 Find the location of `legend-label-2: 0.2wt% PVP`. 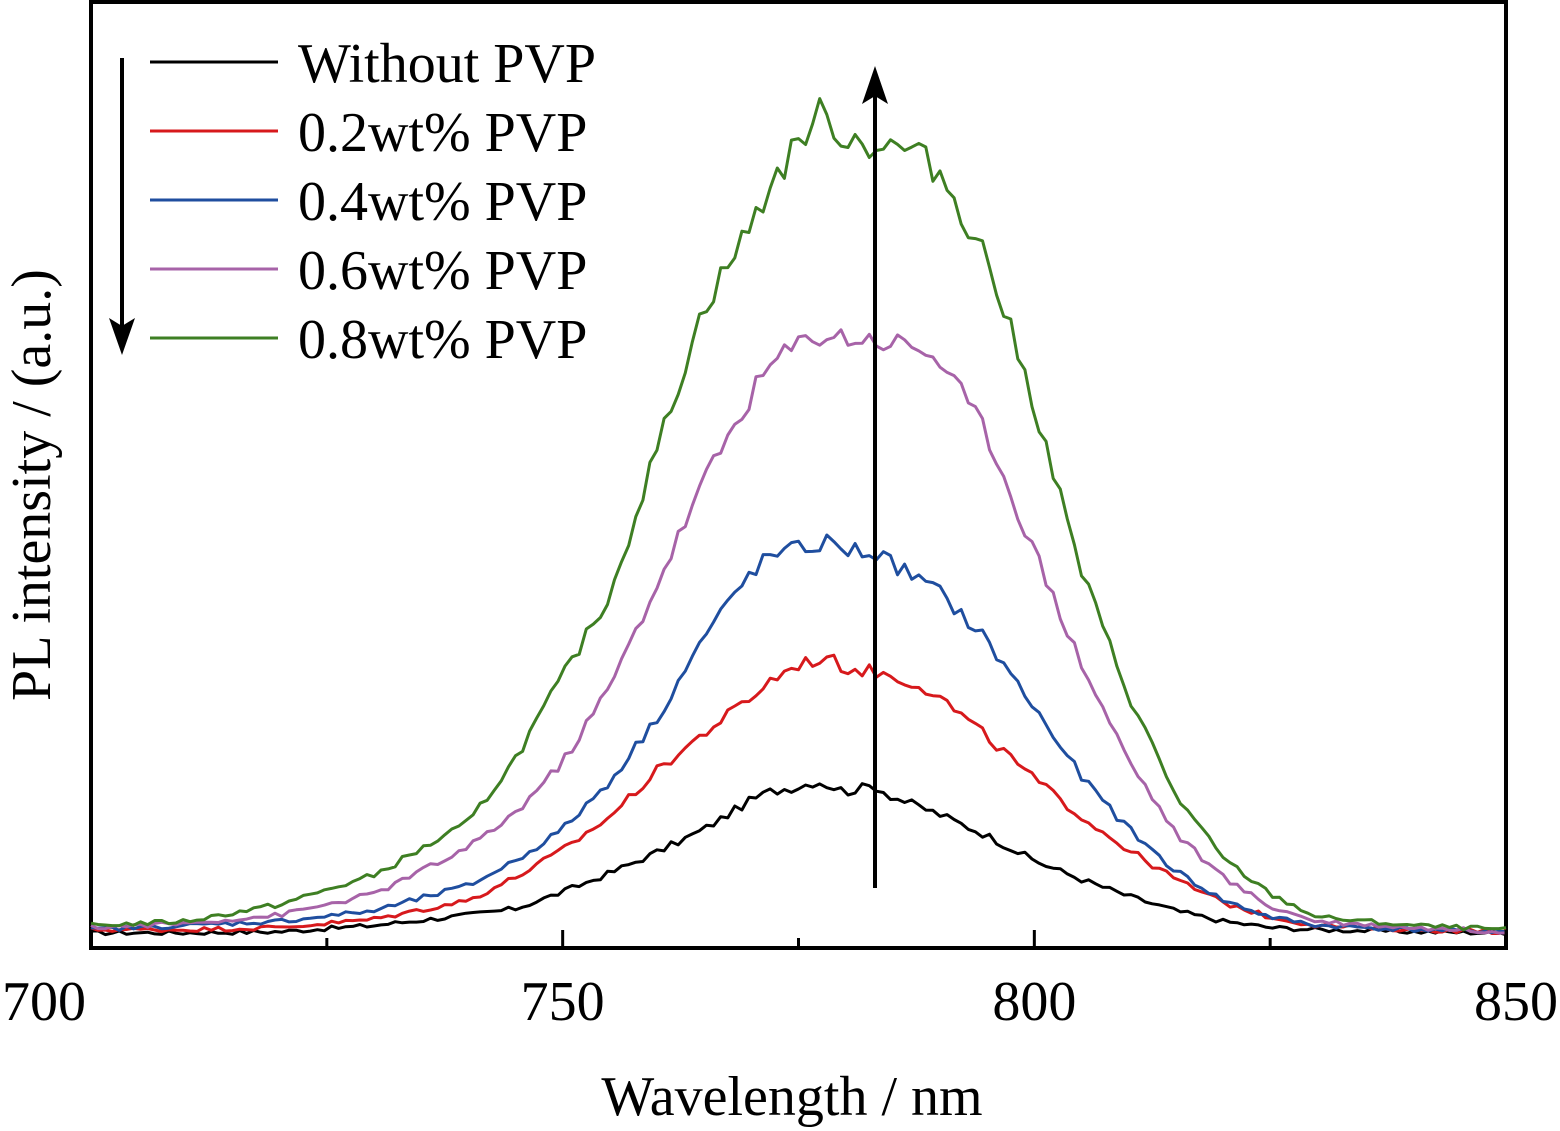

legend-label-2: 0.2wt% PVP is located at coordinates (442, 133).